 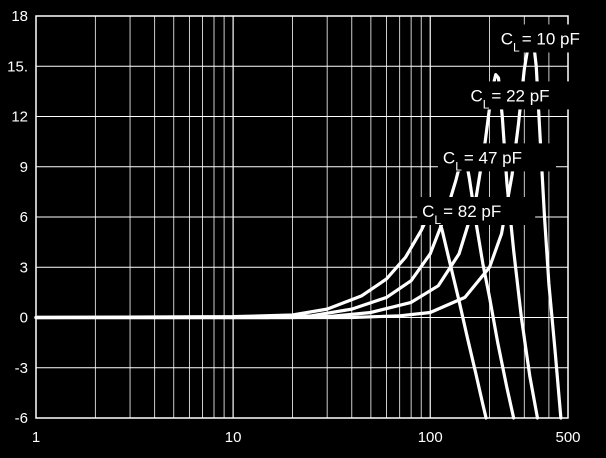 I want to click on y-tick-label: 15., so click(x=17, y=66).